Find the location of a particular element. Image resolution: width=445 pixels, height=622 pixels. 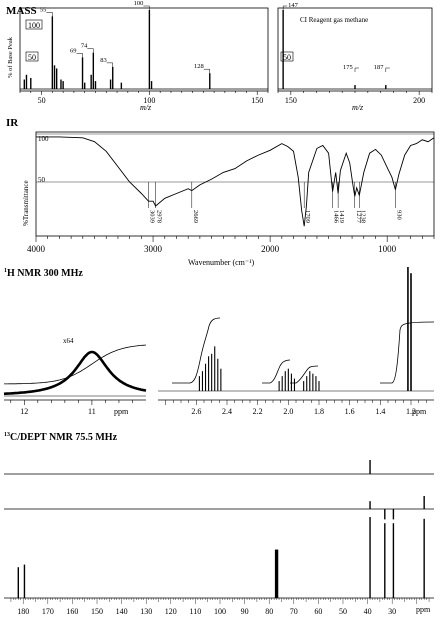

ir-band-label: 1419 is located at coordinates (341, 216).